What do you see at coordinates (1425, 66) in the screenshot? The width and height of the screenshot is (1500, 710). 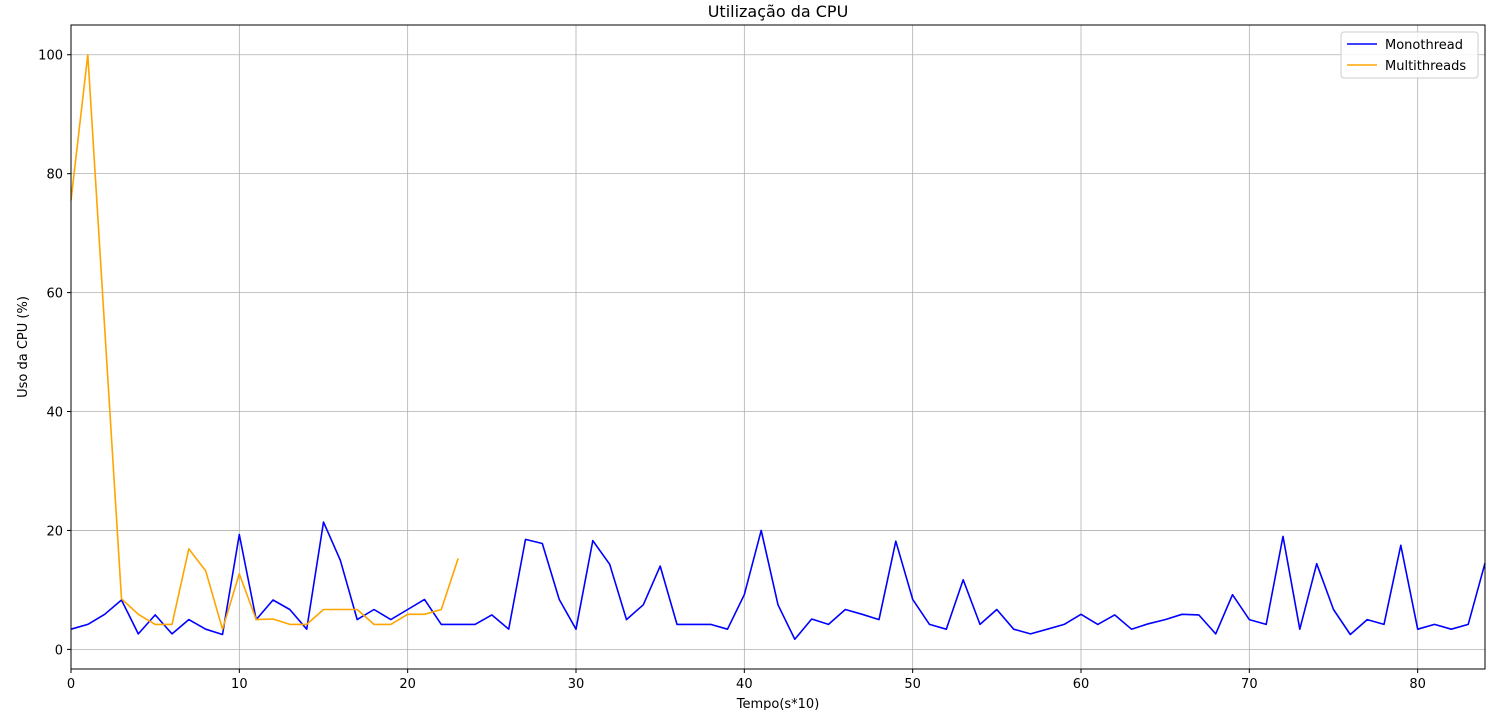 I see `legend-label: Multithreads` at bounding box center [1425, 66].